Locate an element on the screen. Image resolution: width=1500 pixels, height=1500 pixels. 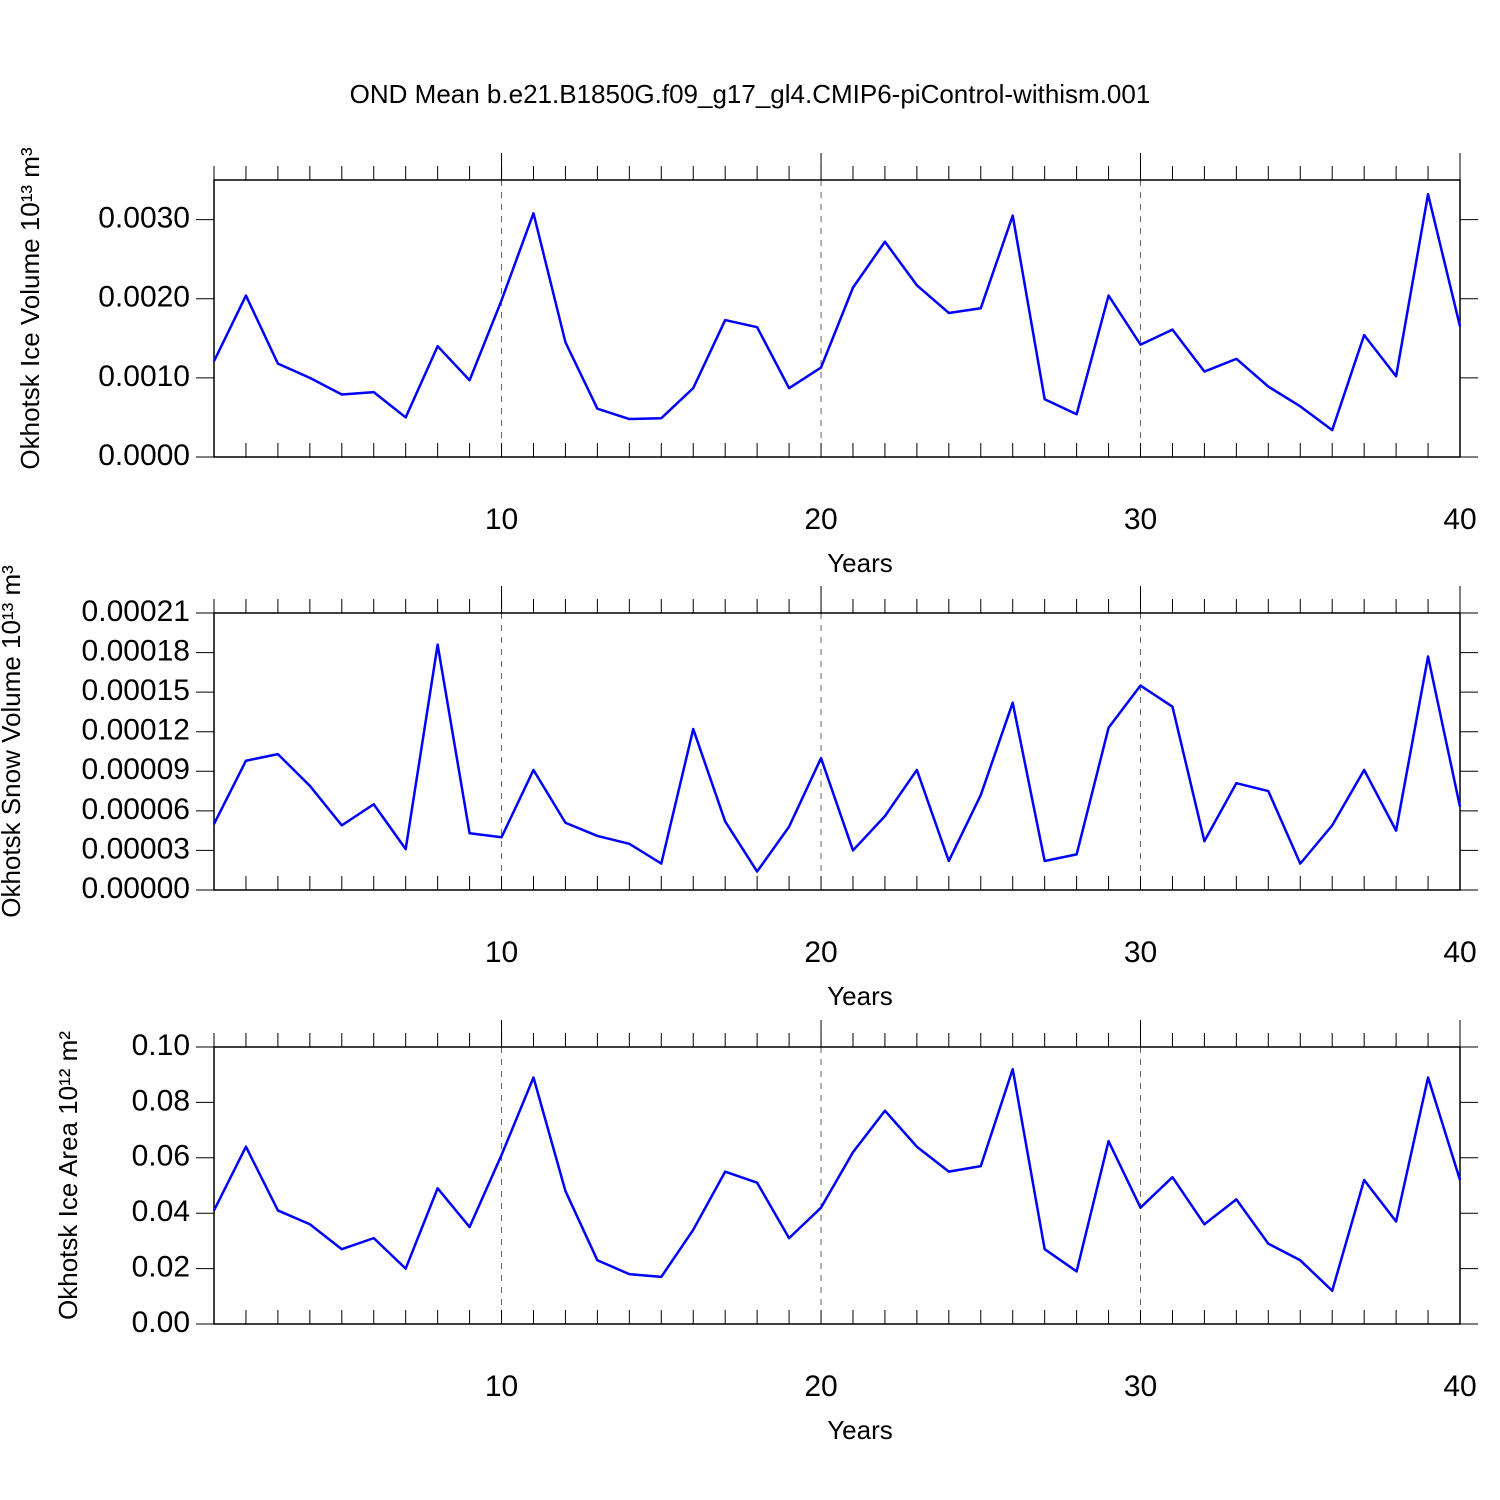
y-tick-label: 0.0030 is located at coordinates (144, 217).